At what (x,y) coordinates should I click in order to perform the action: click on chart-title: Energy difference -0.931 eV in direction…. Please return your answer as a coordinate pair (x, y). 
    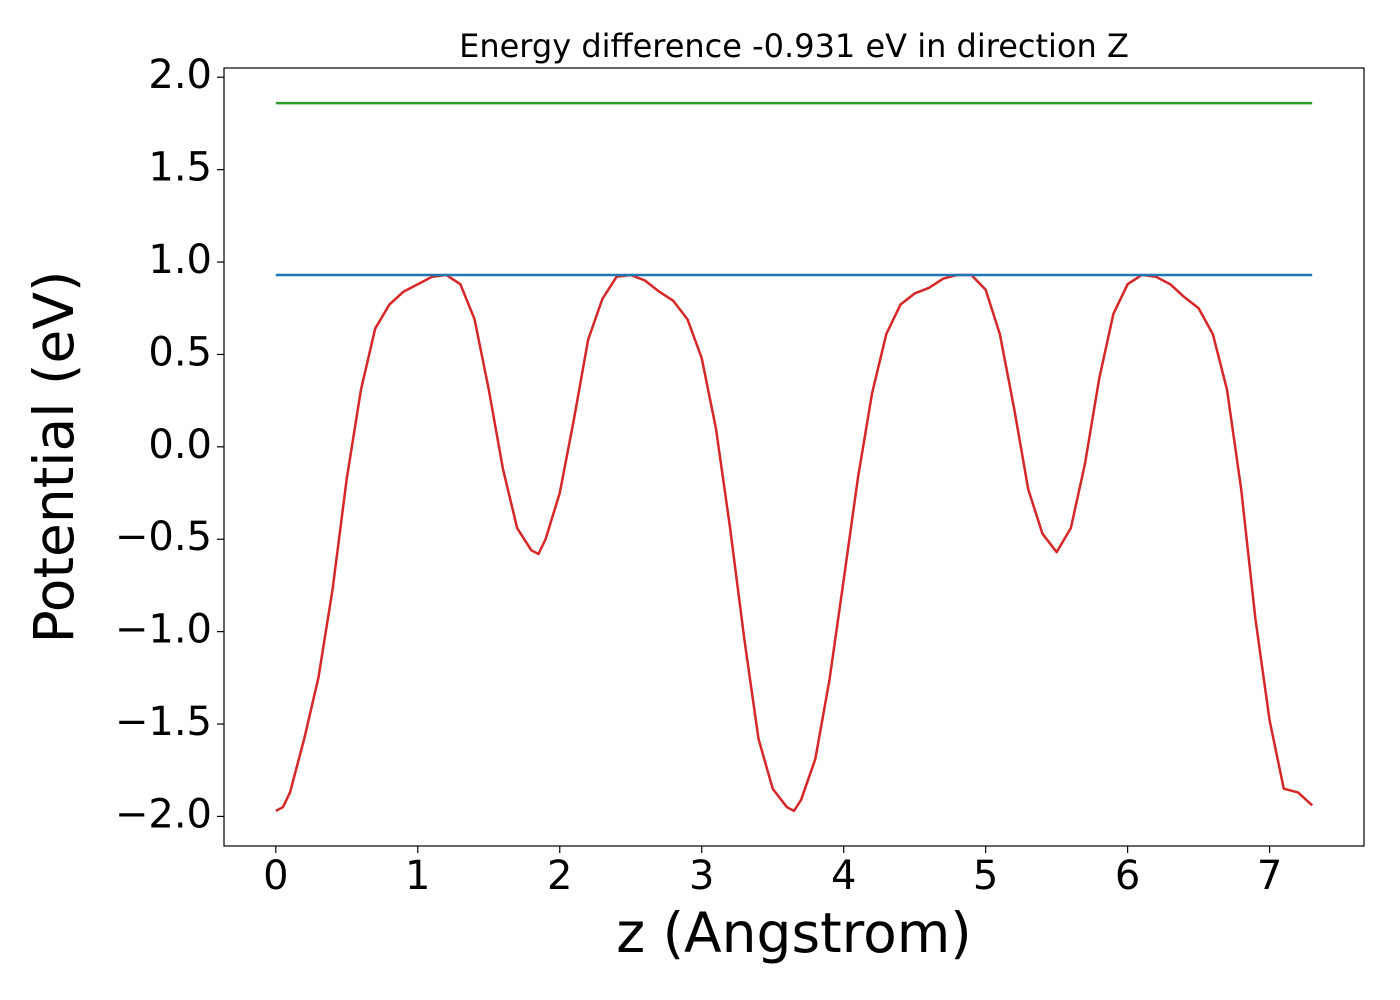
    Looking at the image, I should click on (794, 46).